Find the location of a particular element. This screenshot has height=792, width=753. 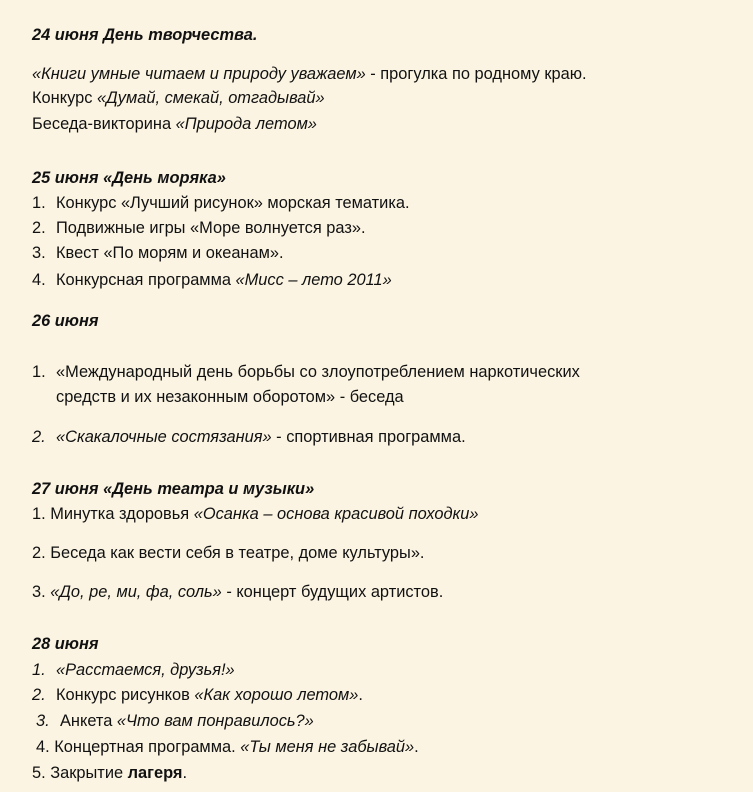

text-run: - прогулка по родному краю. is located at coordinates (476, 74).